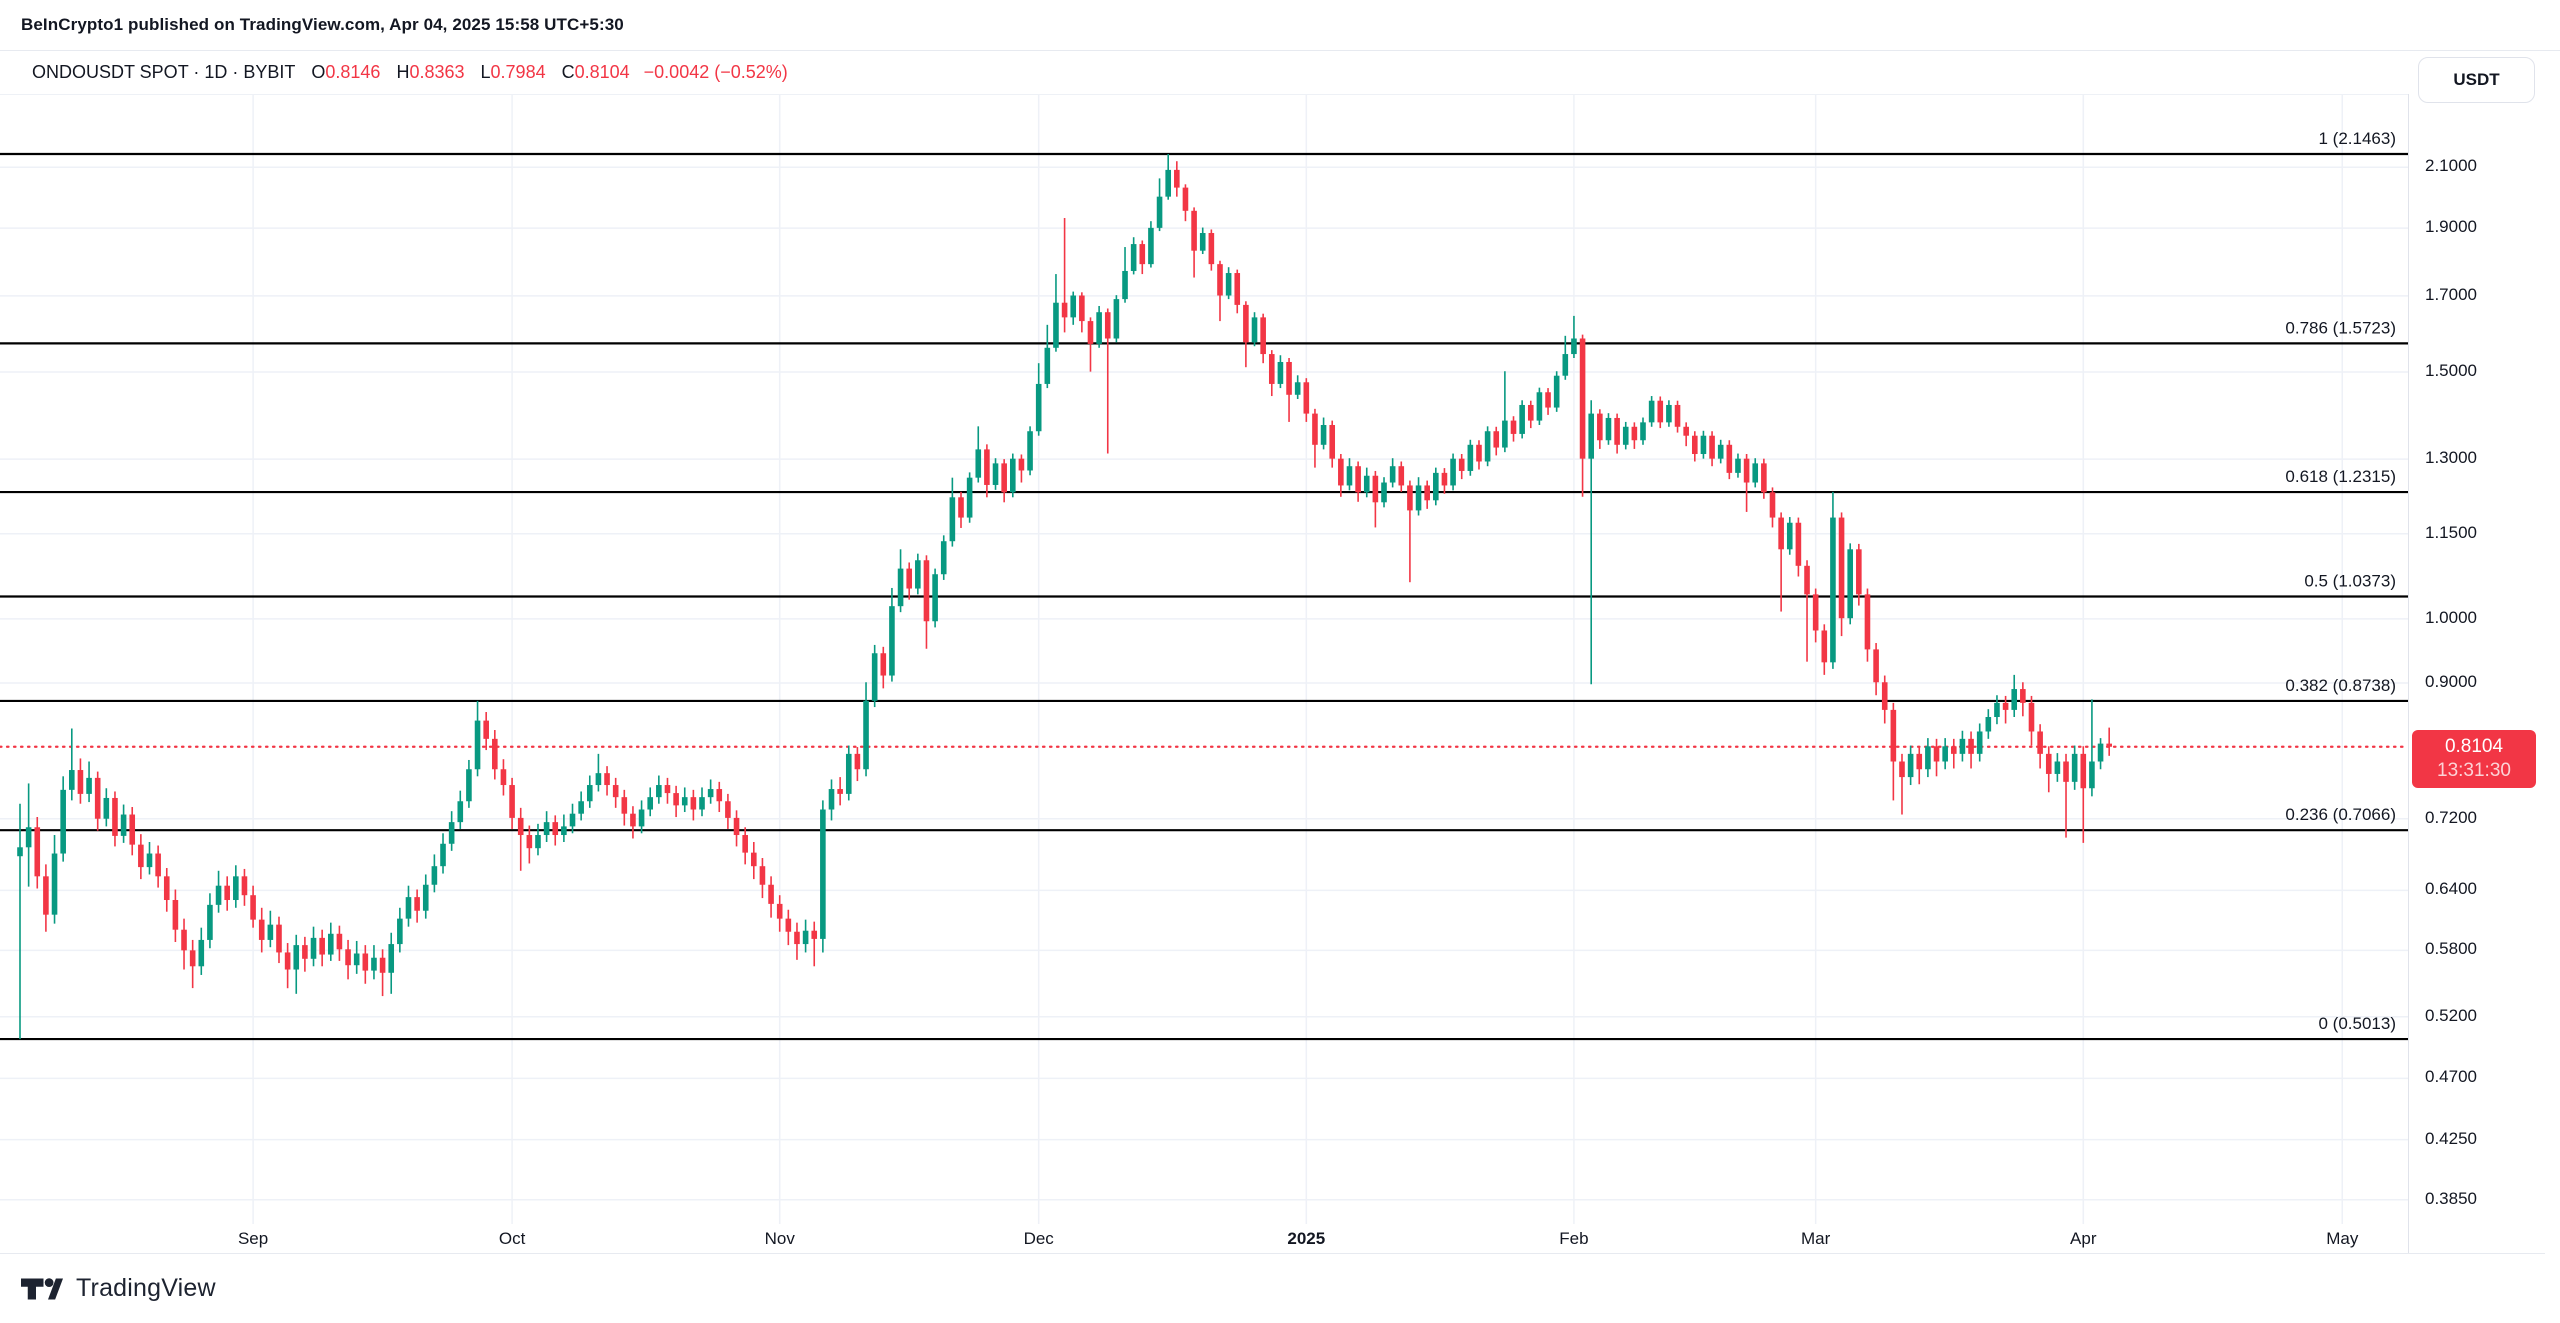  What do you see at coordinates (403, 72) in the screenshot?
I see `high-label: H` at bounding box center [403, 72].